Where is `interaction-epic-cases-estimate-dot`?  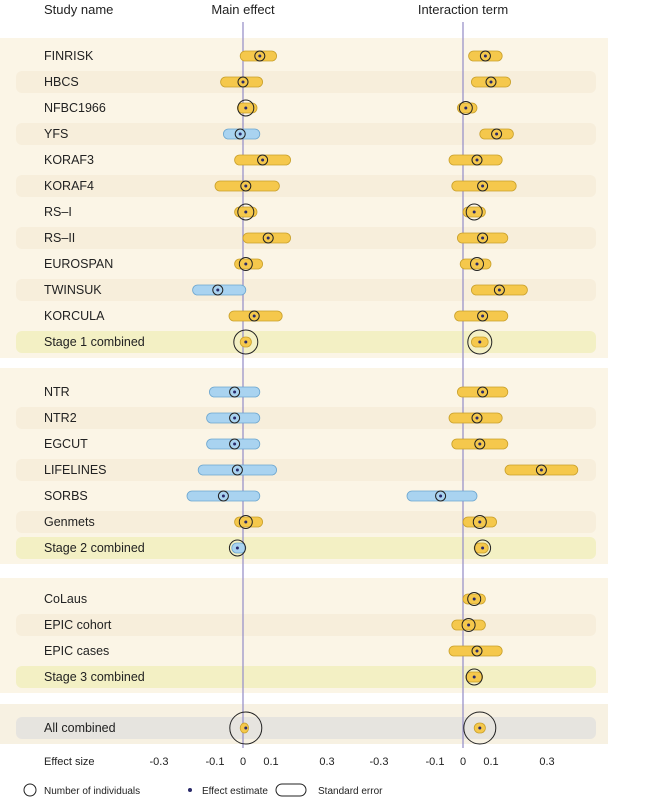 interaction-epic-cases-estimate-dot is located at coordinates (477, 651).